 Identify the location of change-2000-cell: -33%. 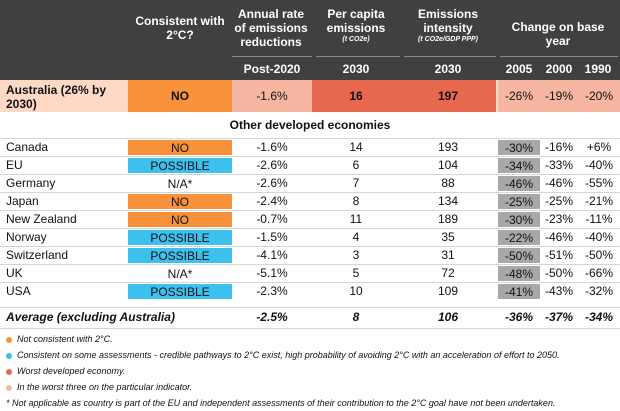
(558, 165).